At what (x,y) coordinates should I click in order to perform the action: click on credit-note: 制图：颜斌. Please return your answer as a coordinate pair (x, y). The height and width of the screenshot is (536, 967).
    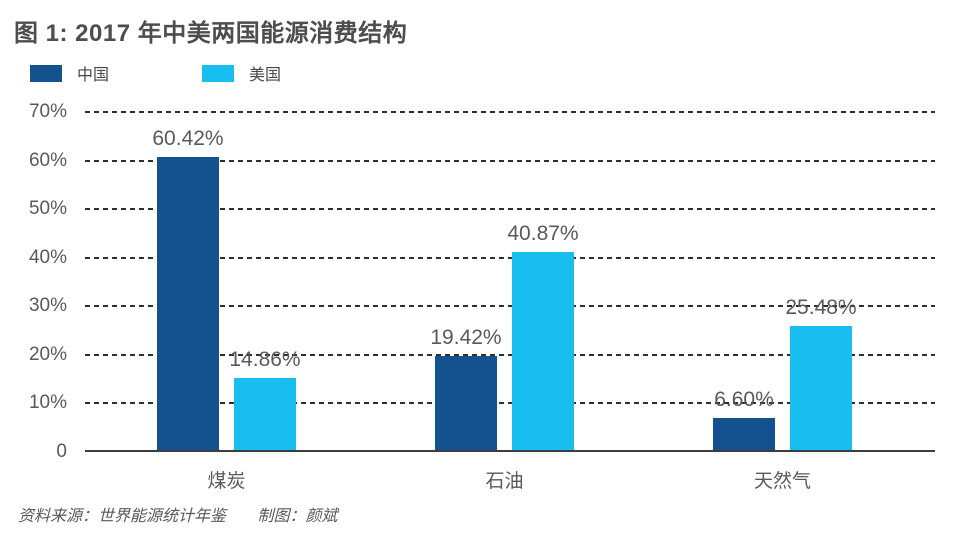
    Looking at the image, I should click on (297, 516).